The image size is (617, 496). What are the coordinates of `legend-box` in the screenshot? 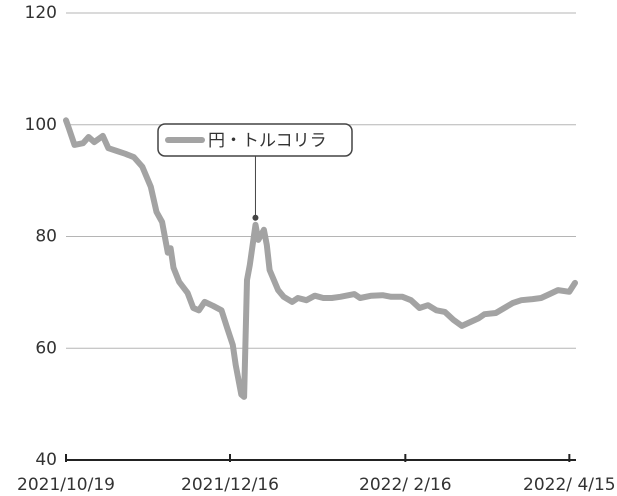 It's located at (255, 140).